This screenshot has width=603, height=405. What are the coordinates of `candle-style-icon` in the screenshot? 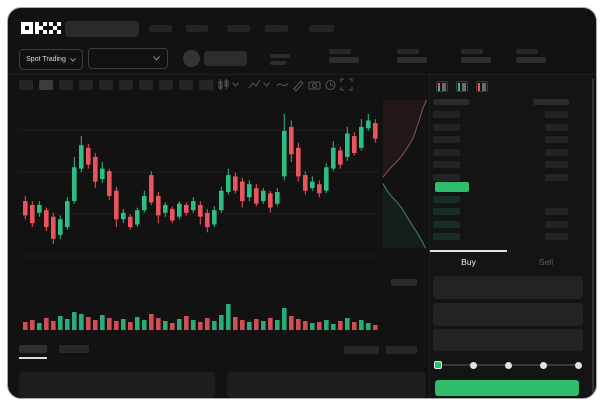 It's located at (224, 85).